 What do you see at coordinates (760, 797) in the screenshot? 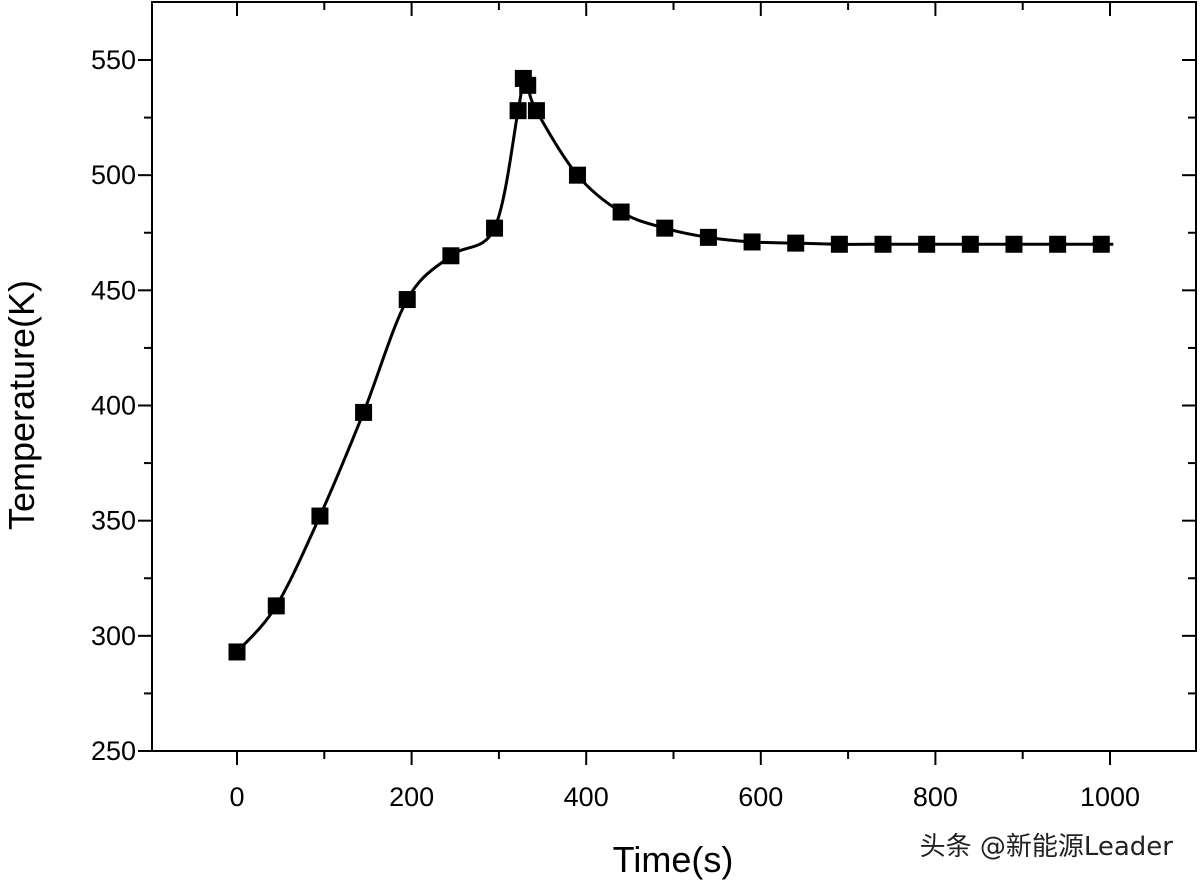
I see `x-tick-label: 600` at bounding box center [760, 797].